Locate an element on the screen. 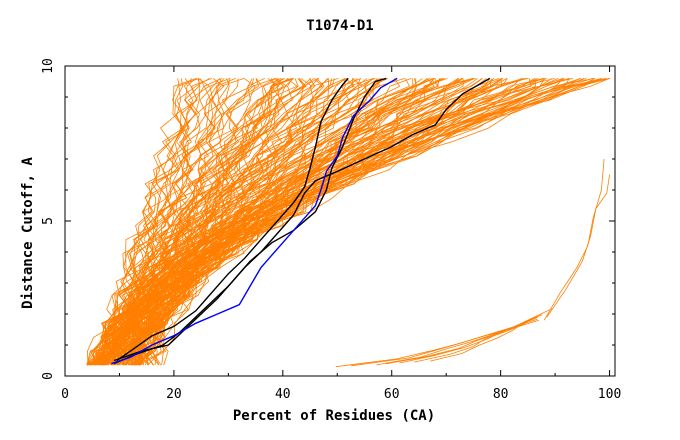  x-tick-label: 40 is located at coordinates (283, 394).